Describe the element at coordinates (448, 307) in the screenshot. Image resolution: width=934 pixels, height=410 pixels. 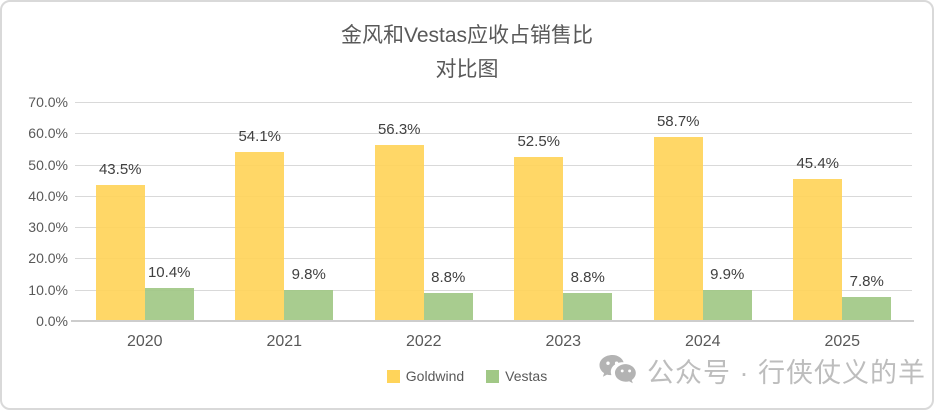
I see `bar-vestas-2022` at that location.